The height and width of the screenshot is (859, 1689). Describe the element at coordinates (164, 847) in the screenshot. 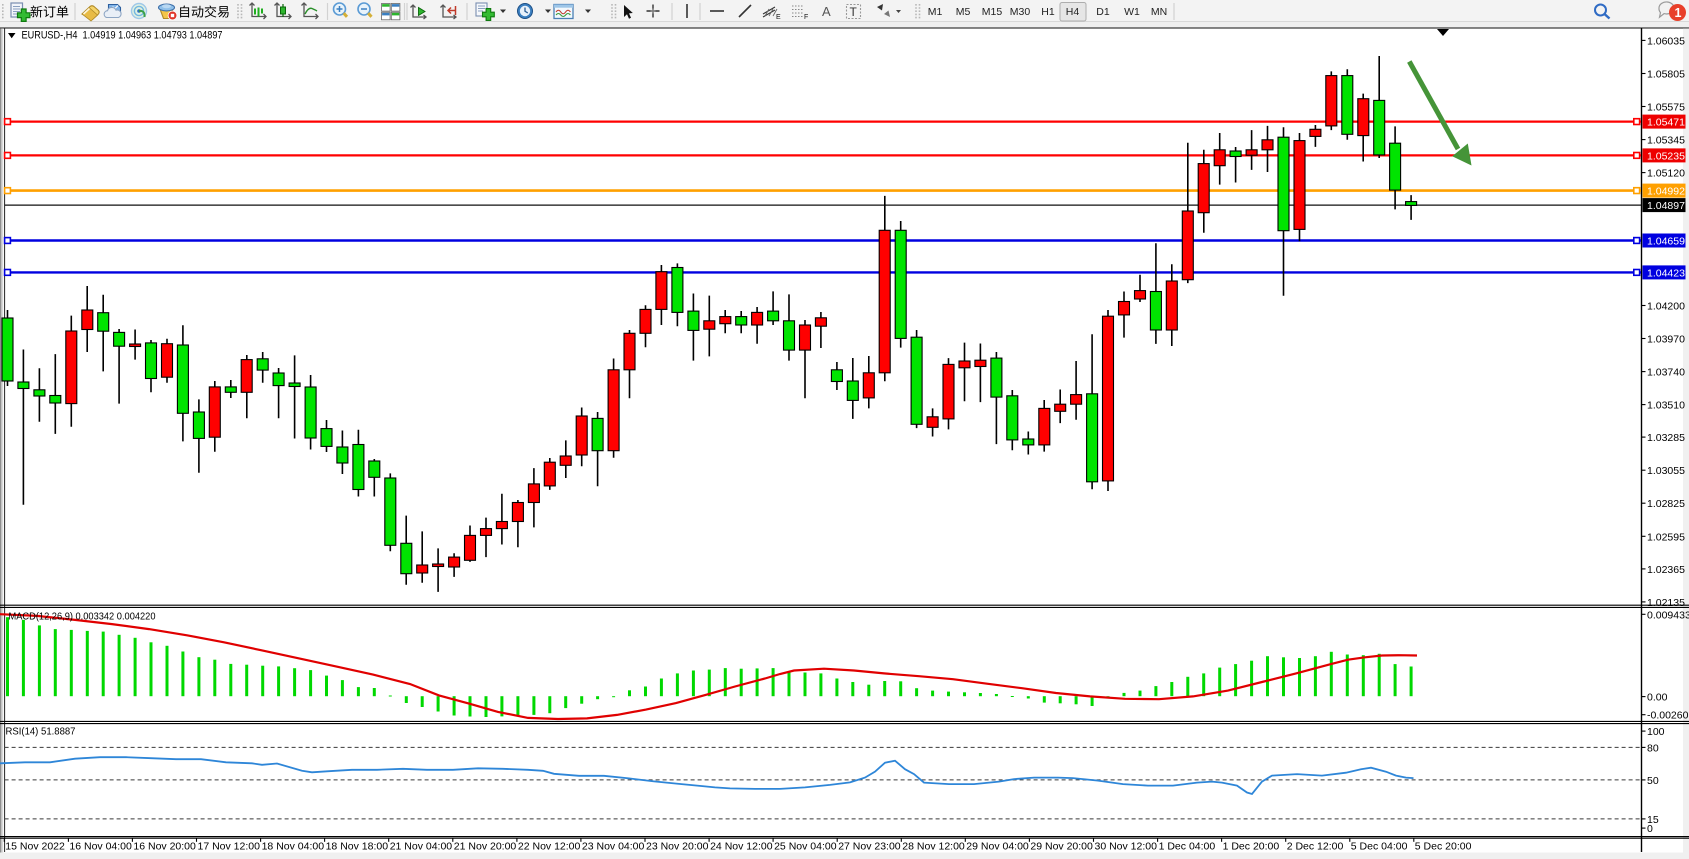

I see `svg-text: 16 Nov 20:00` at that location.